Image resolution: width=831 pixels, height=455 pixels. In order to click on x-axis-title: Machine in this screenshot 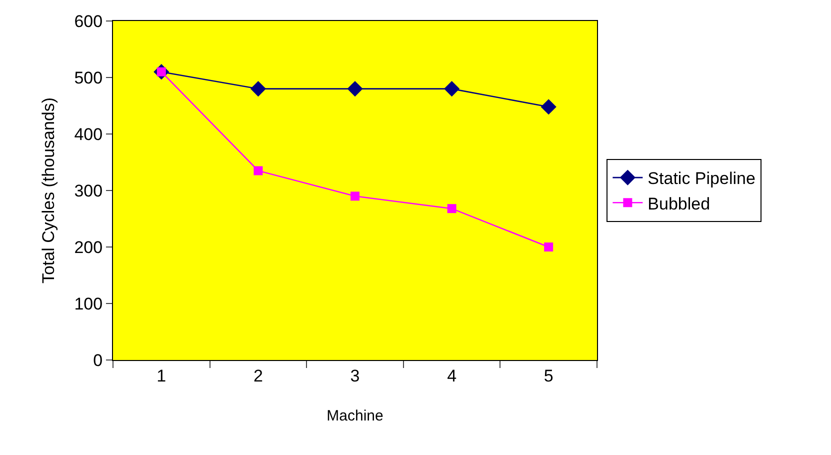, I will do `click(355, 415)`.